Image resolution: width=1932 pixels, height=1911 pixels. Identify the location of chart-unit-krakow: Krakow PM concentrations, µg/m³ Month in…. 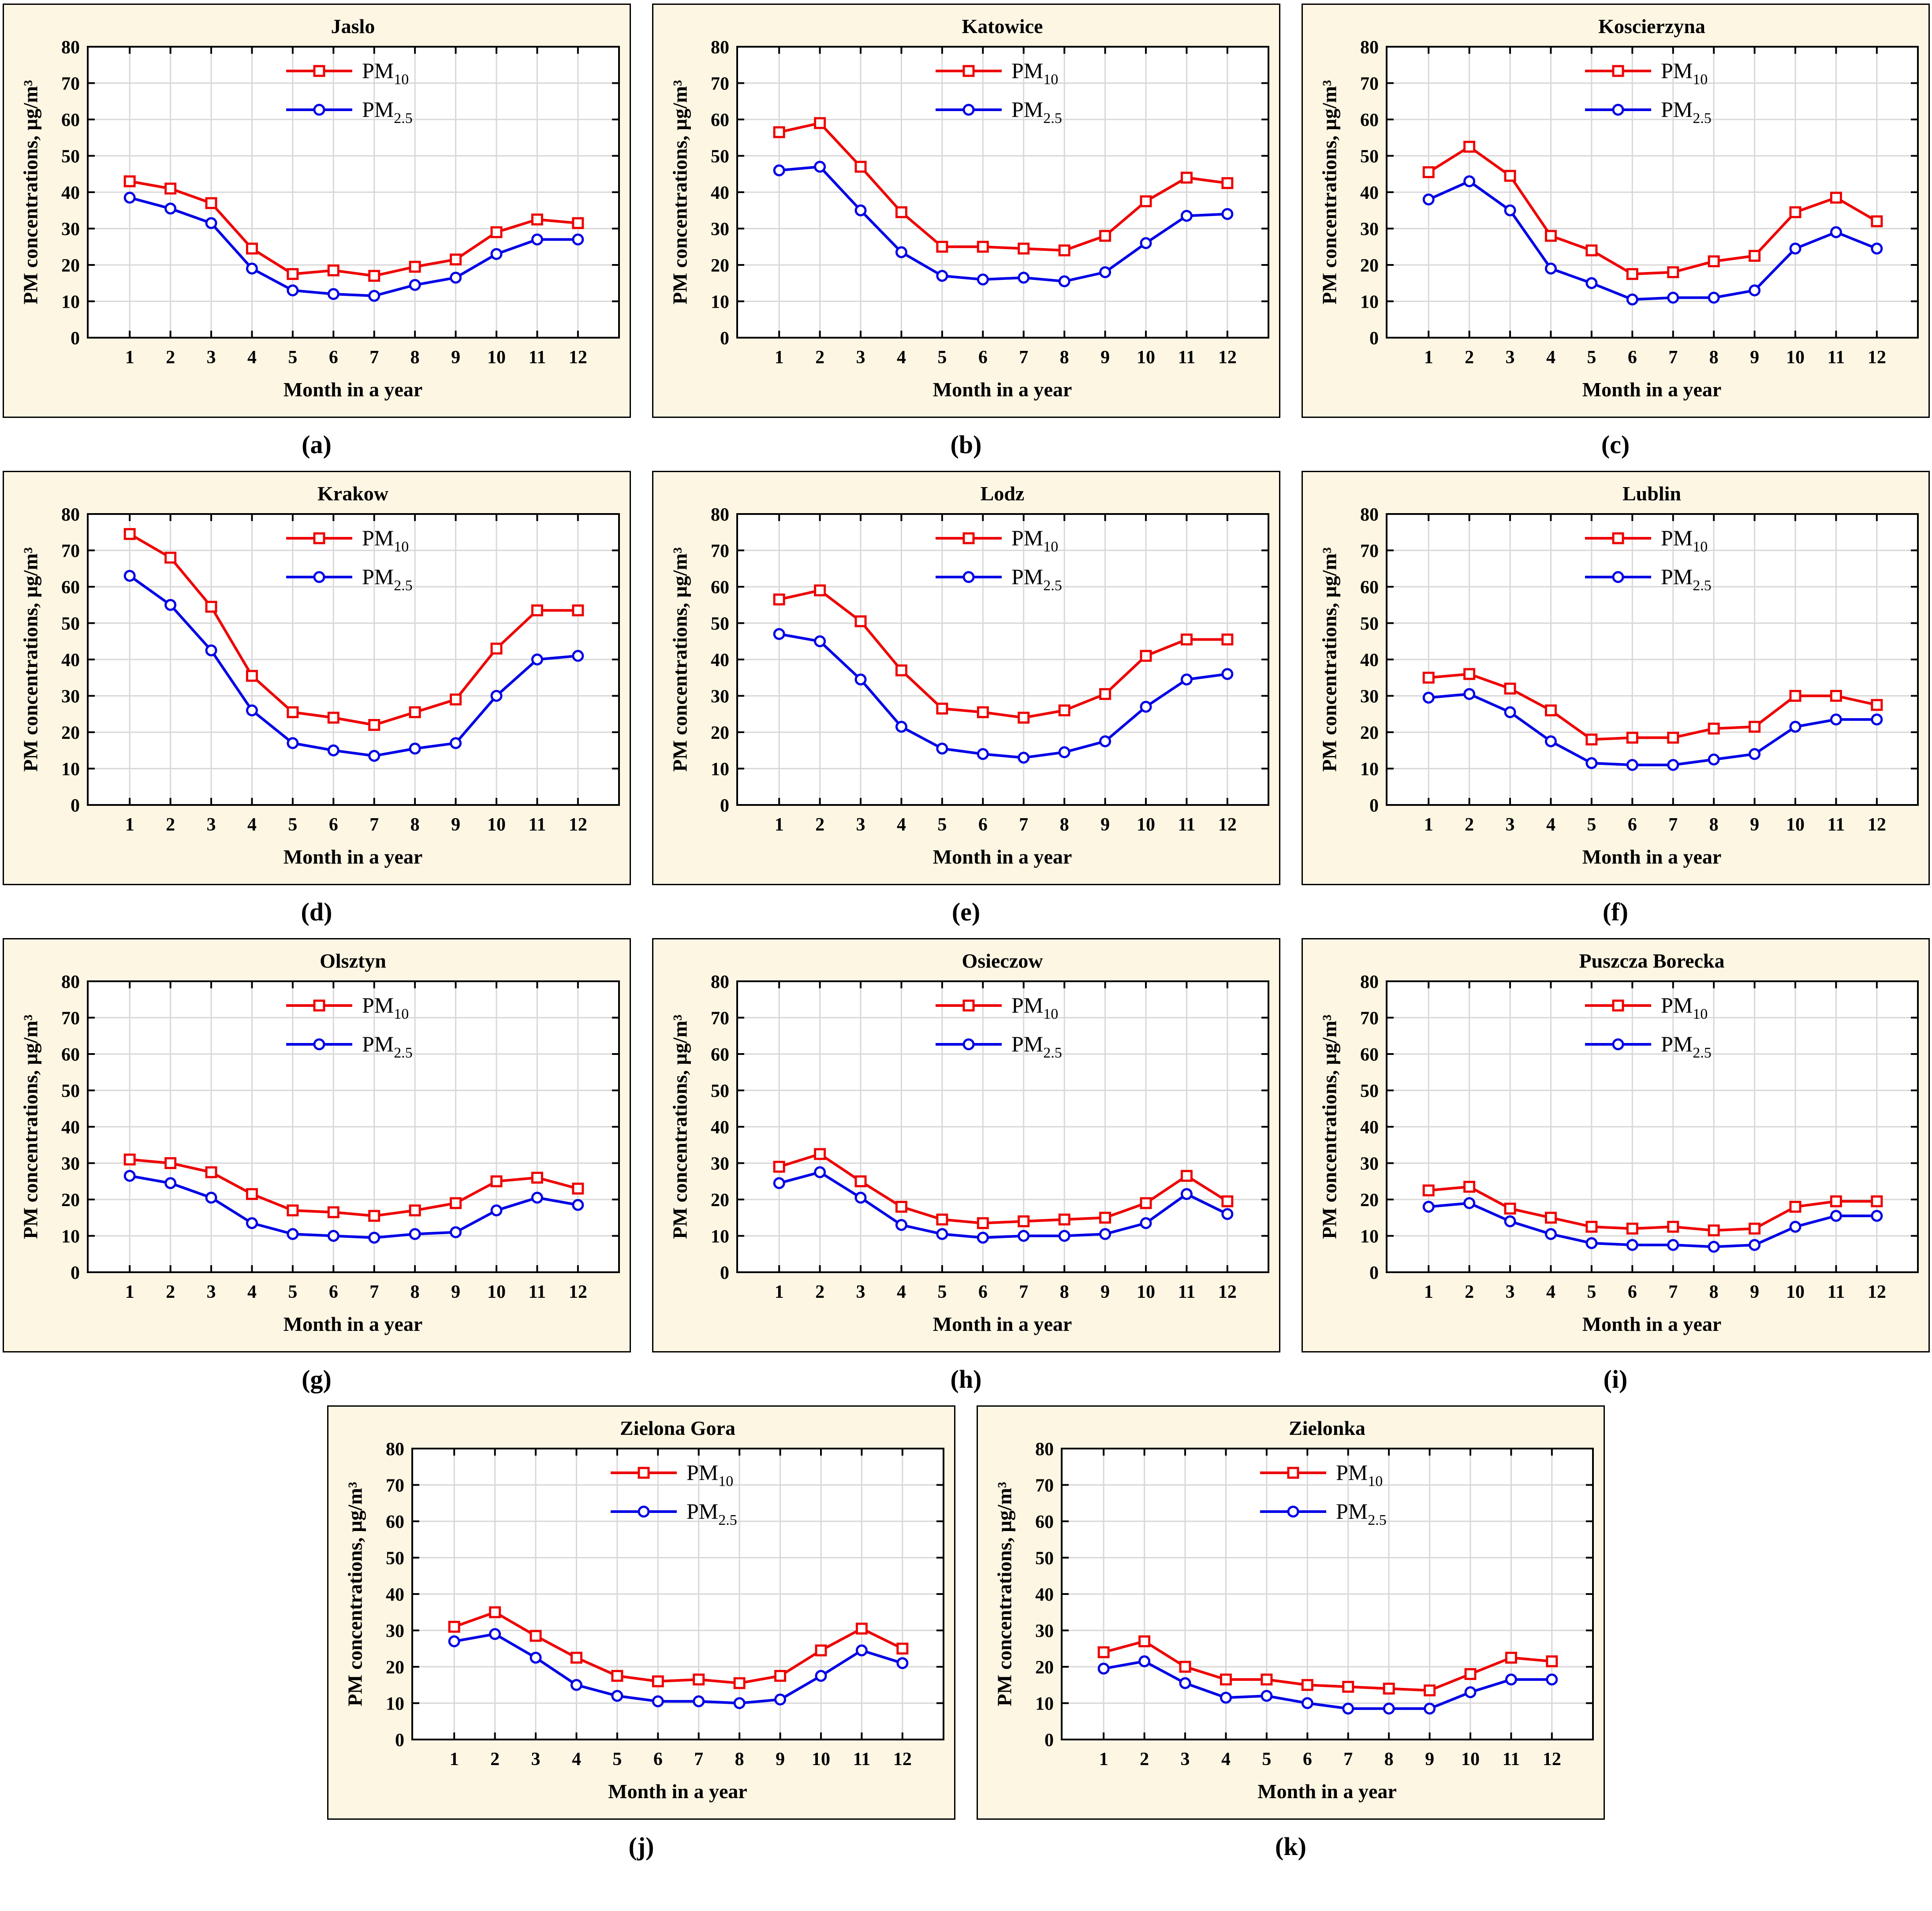
(316, 704).